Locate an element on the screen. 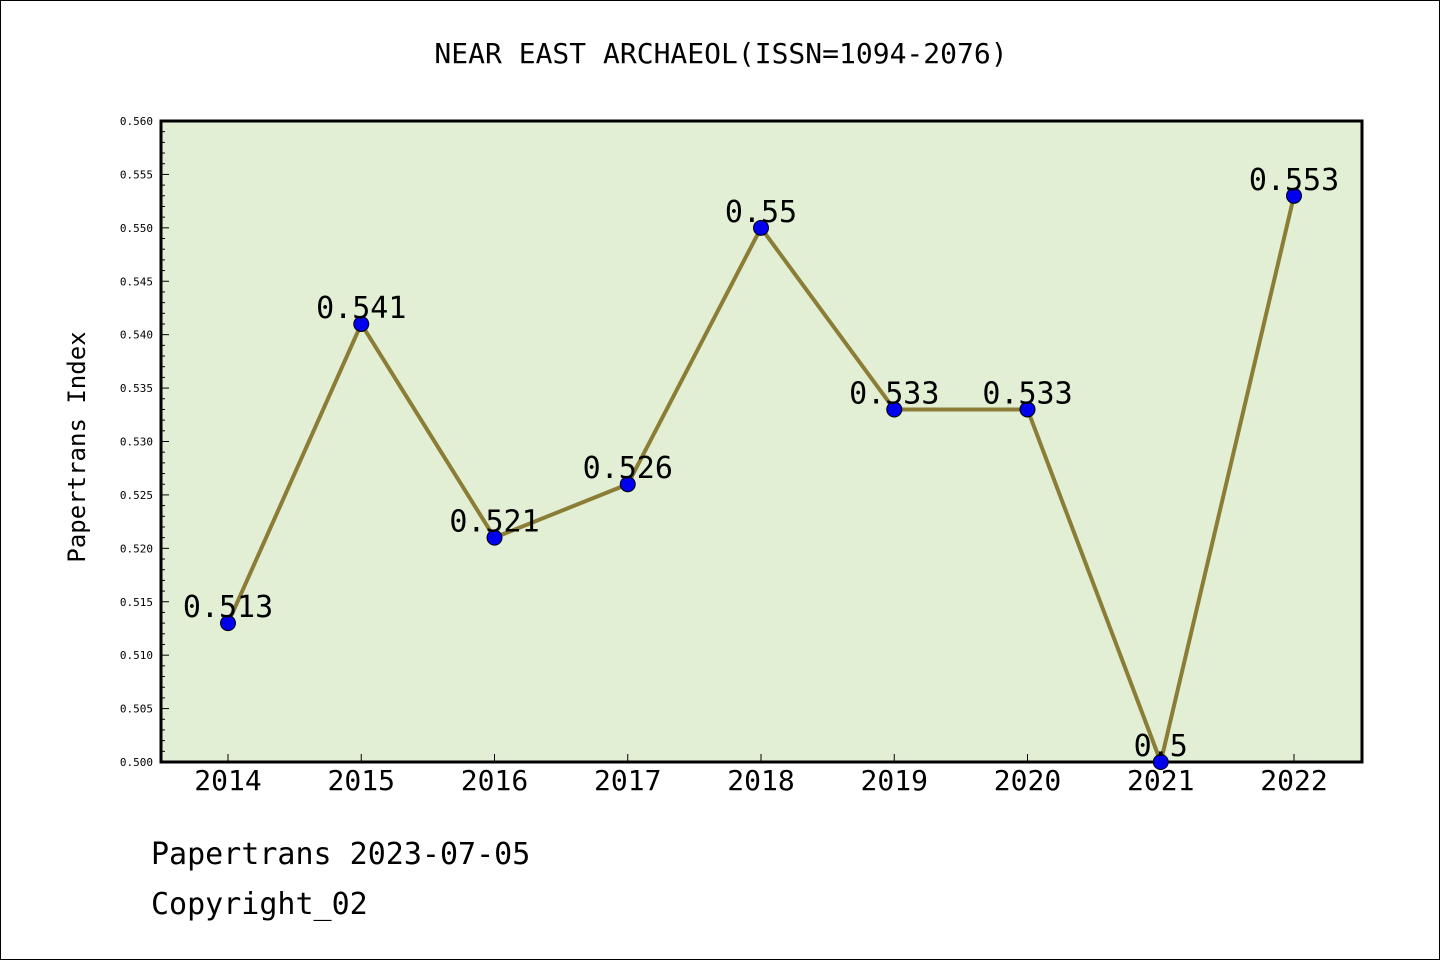  y-tick-label: 0.500 is located at coordinates (136, 762).